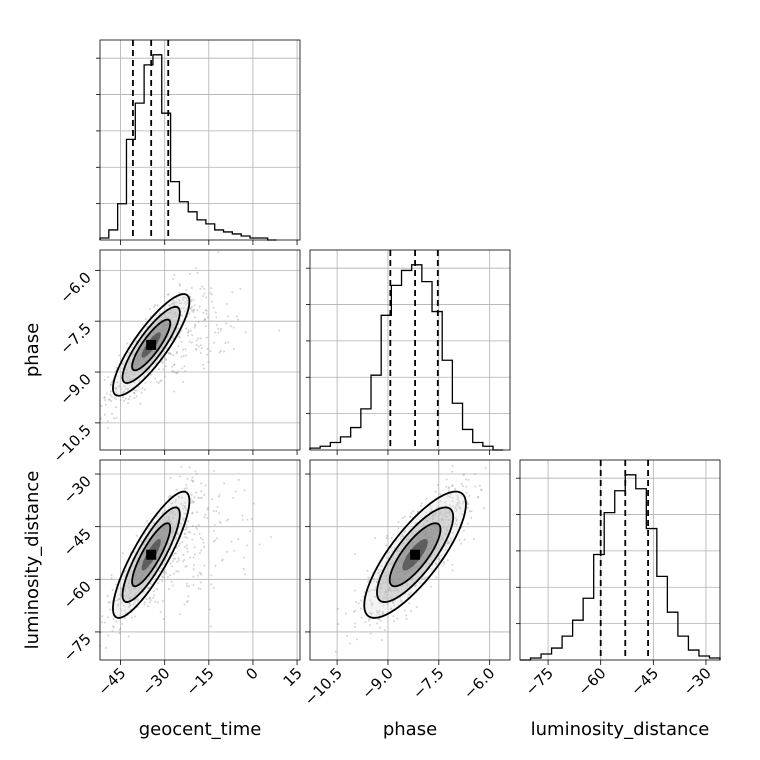  What do you see at coordinates (620, 567) in the screenshot?
I see `hist-step-luminosity-distance` at bounding box center [620, 567].